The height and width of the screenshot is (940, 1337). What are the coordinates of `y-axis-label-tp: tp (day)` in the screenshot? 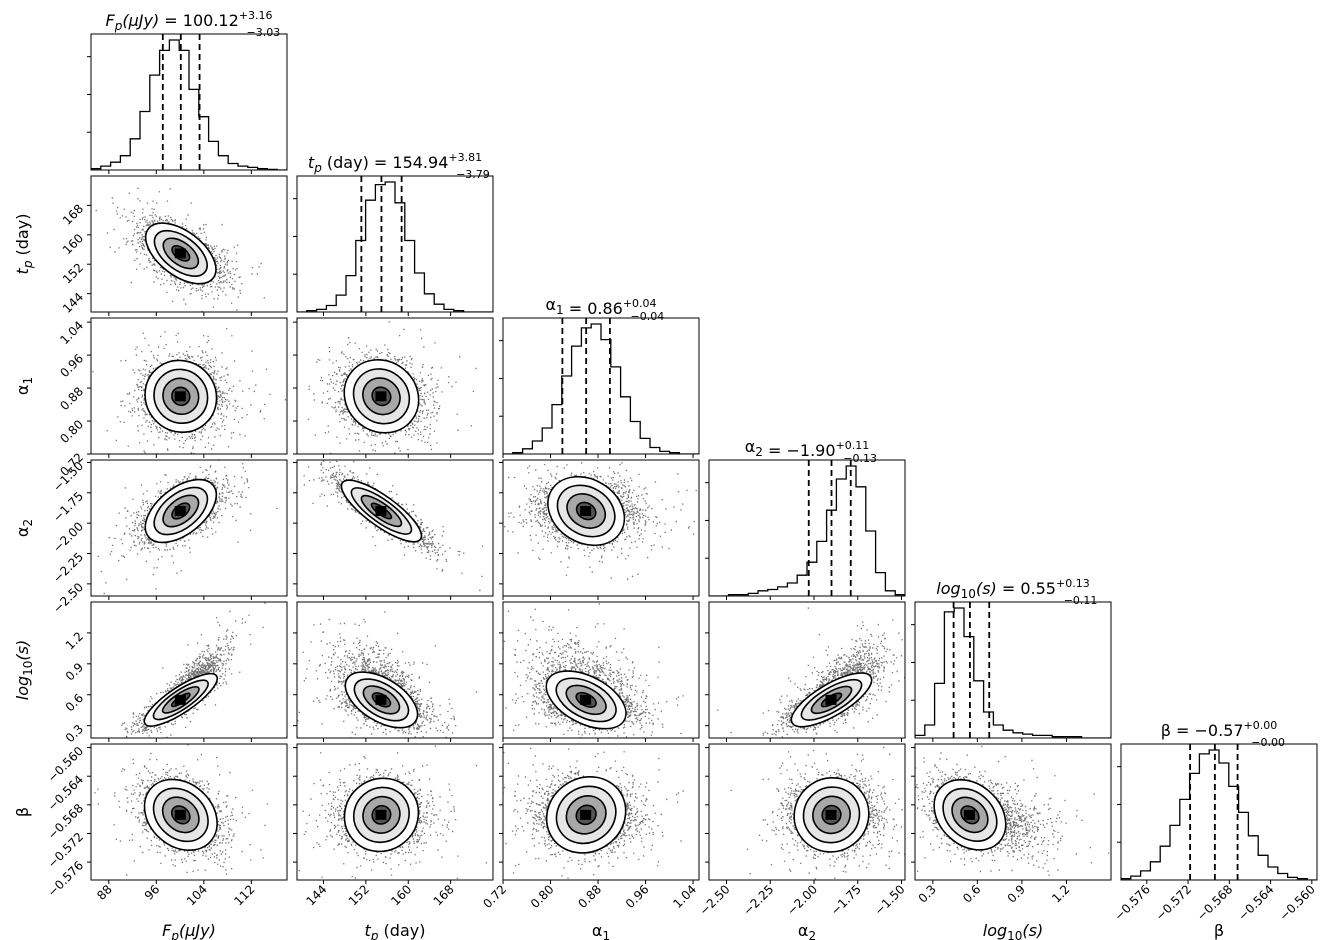 It's located at (24, 244).